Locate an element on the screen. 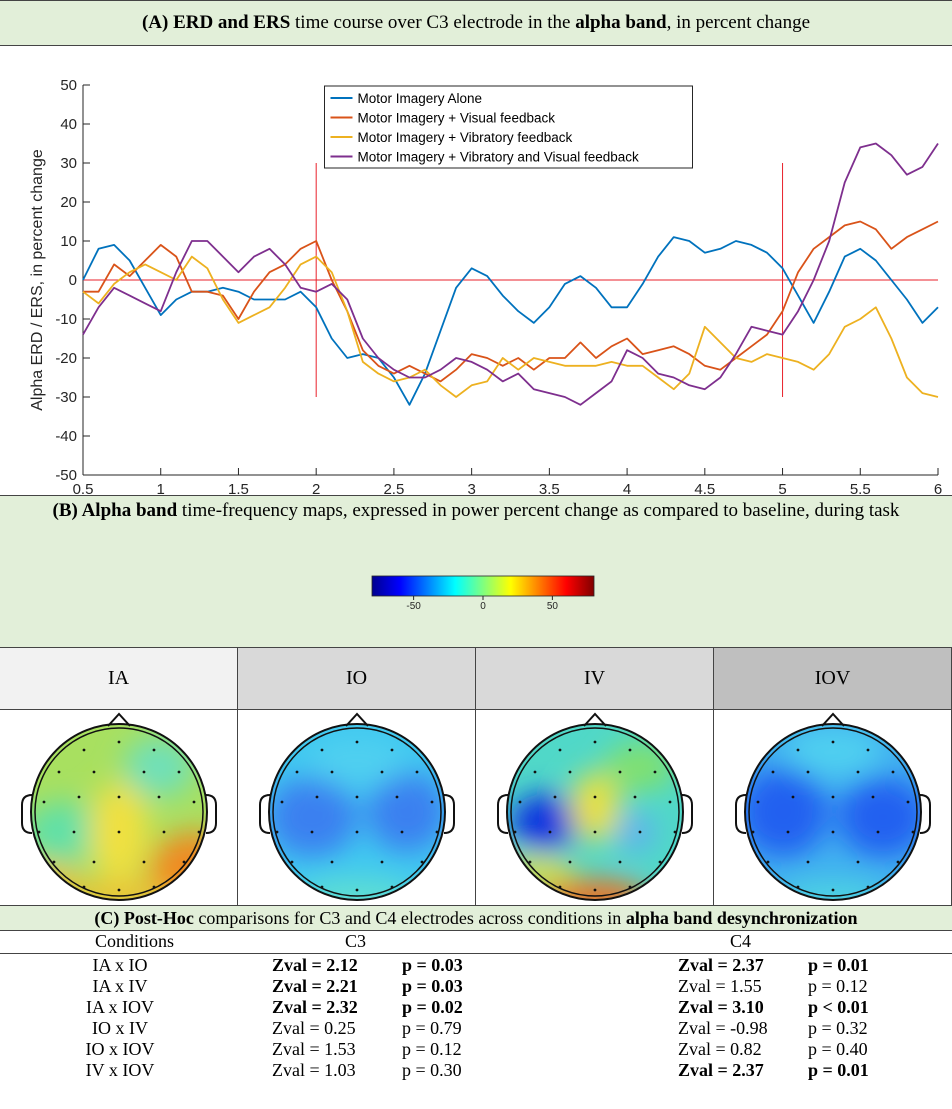 The height and width of the screenshot is (1109, 952). y-tick-label: 30 is located at coordinates (68, 163).